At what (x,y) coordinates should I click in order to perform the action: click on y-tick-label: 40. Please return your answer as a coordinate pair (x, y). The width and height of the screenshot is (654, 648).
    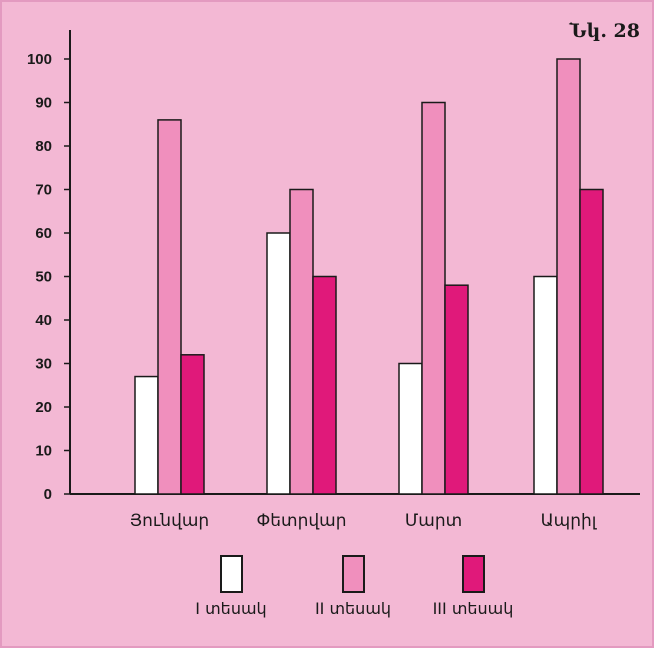
    Looking at the image, I should click on (43, 320).